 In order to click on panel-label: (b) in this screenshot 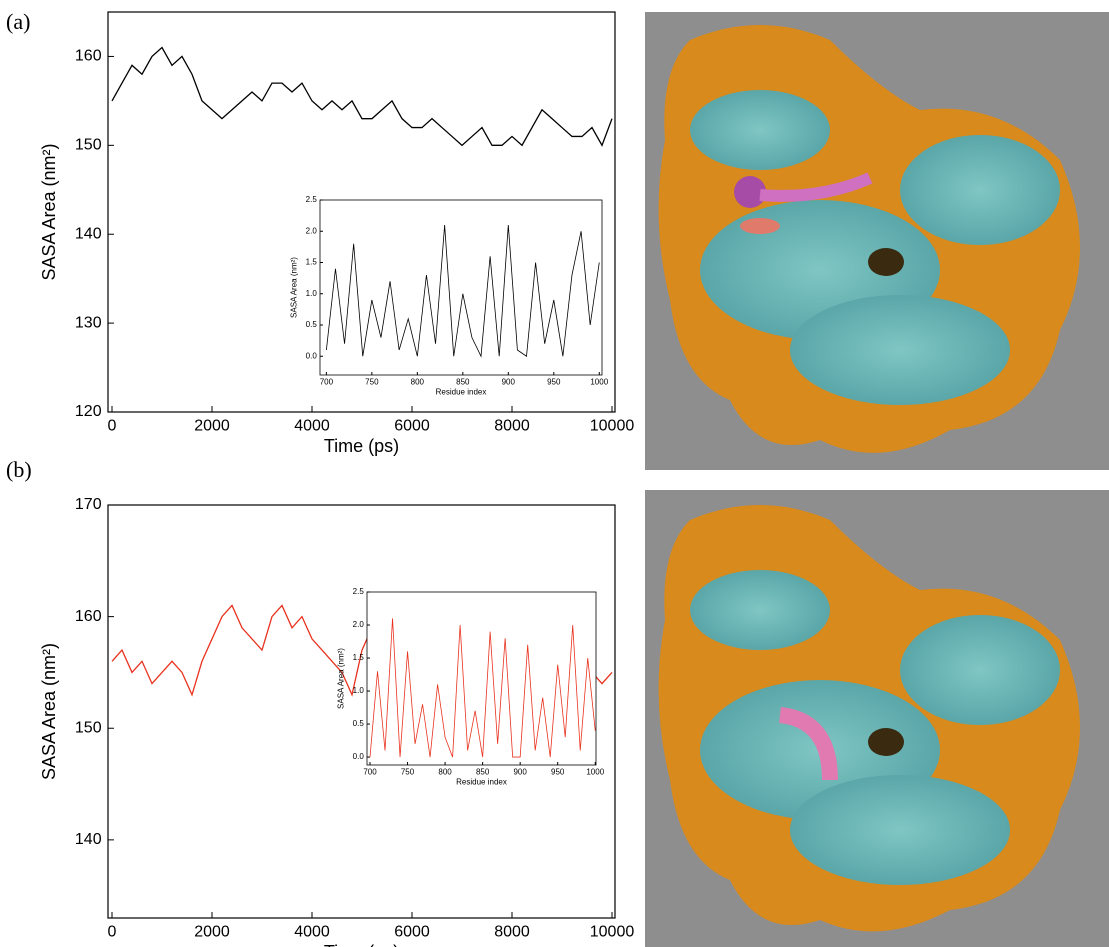, I will do `click(19, 469)`.